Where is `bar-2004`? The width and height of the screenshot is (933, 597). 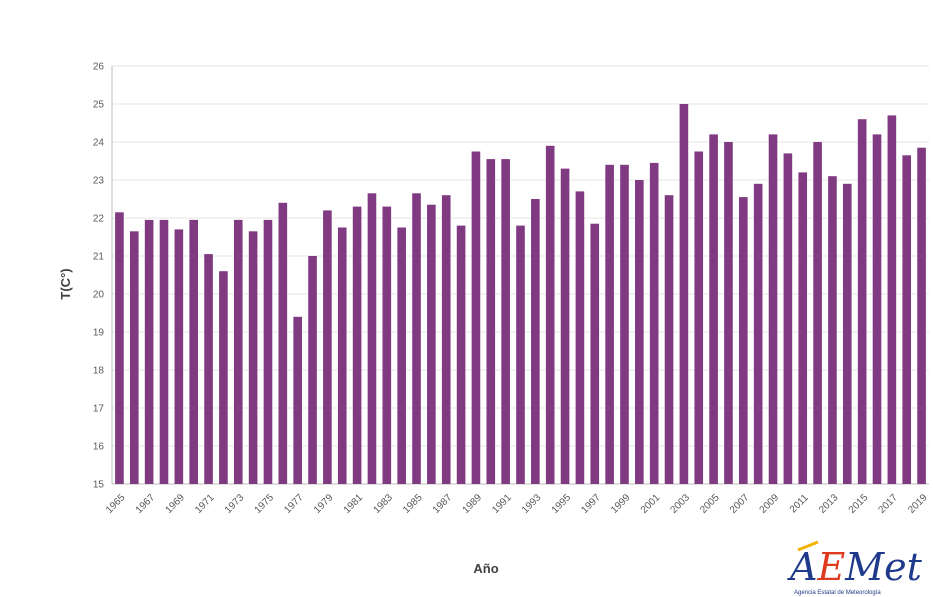 bar-2004 is located at coordinates (699, 317).